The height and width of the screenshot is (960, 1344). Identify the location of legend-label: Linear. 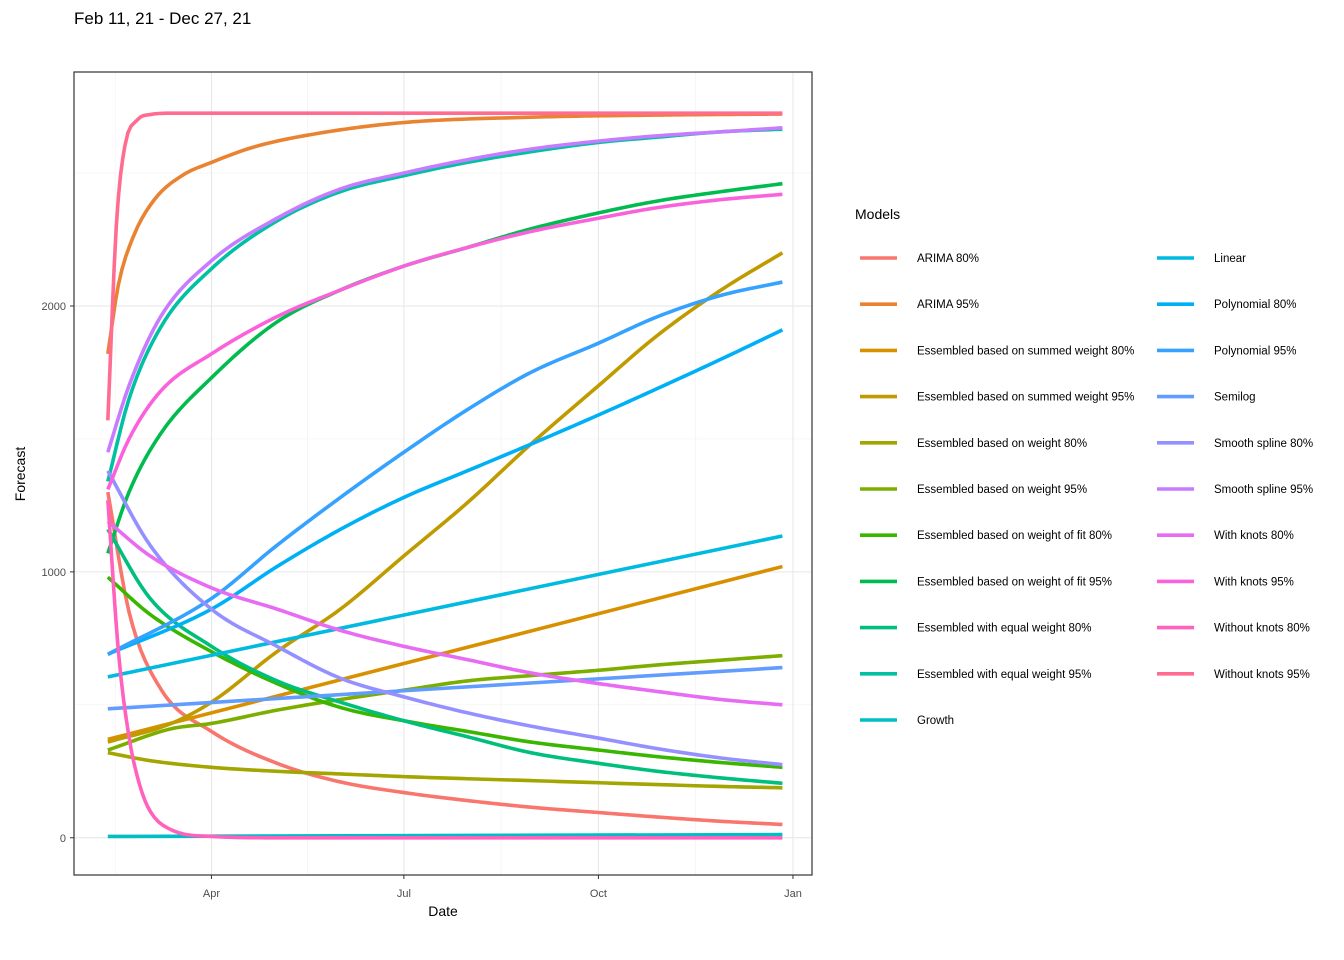
(1230, 259).